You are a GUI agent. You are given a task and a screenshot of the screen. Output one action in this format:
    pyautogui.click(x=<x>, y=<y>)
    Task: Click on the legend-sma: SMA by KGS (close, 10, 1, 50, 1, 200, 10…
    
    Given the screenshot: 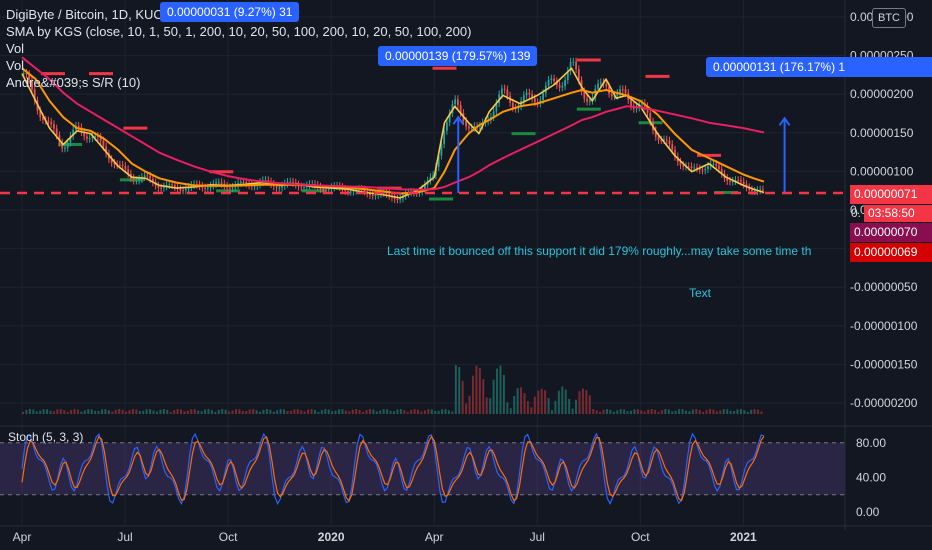 What is the action you would take?
    pyautogui.click(x=239, y=31)
    